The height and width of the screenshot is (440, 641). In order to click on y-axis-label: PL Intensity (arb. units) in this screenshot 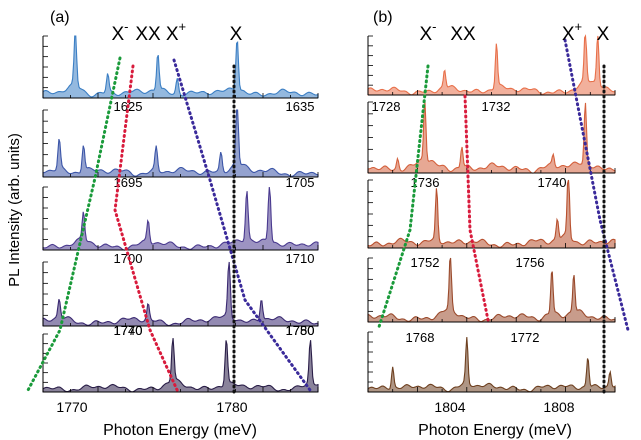, I will do `click(14, 210)`.